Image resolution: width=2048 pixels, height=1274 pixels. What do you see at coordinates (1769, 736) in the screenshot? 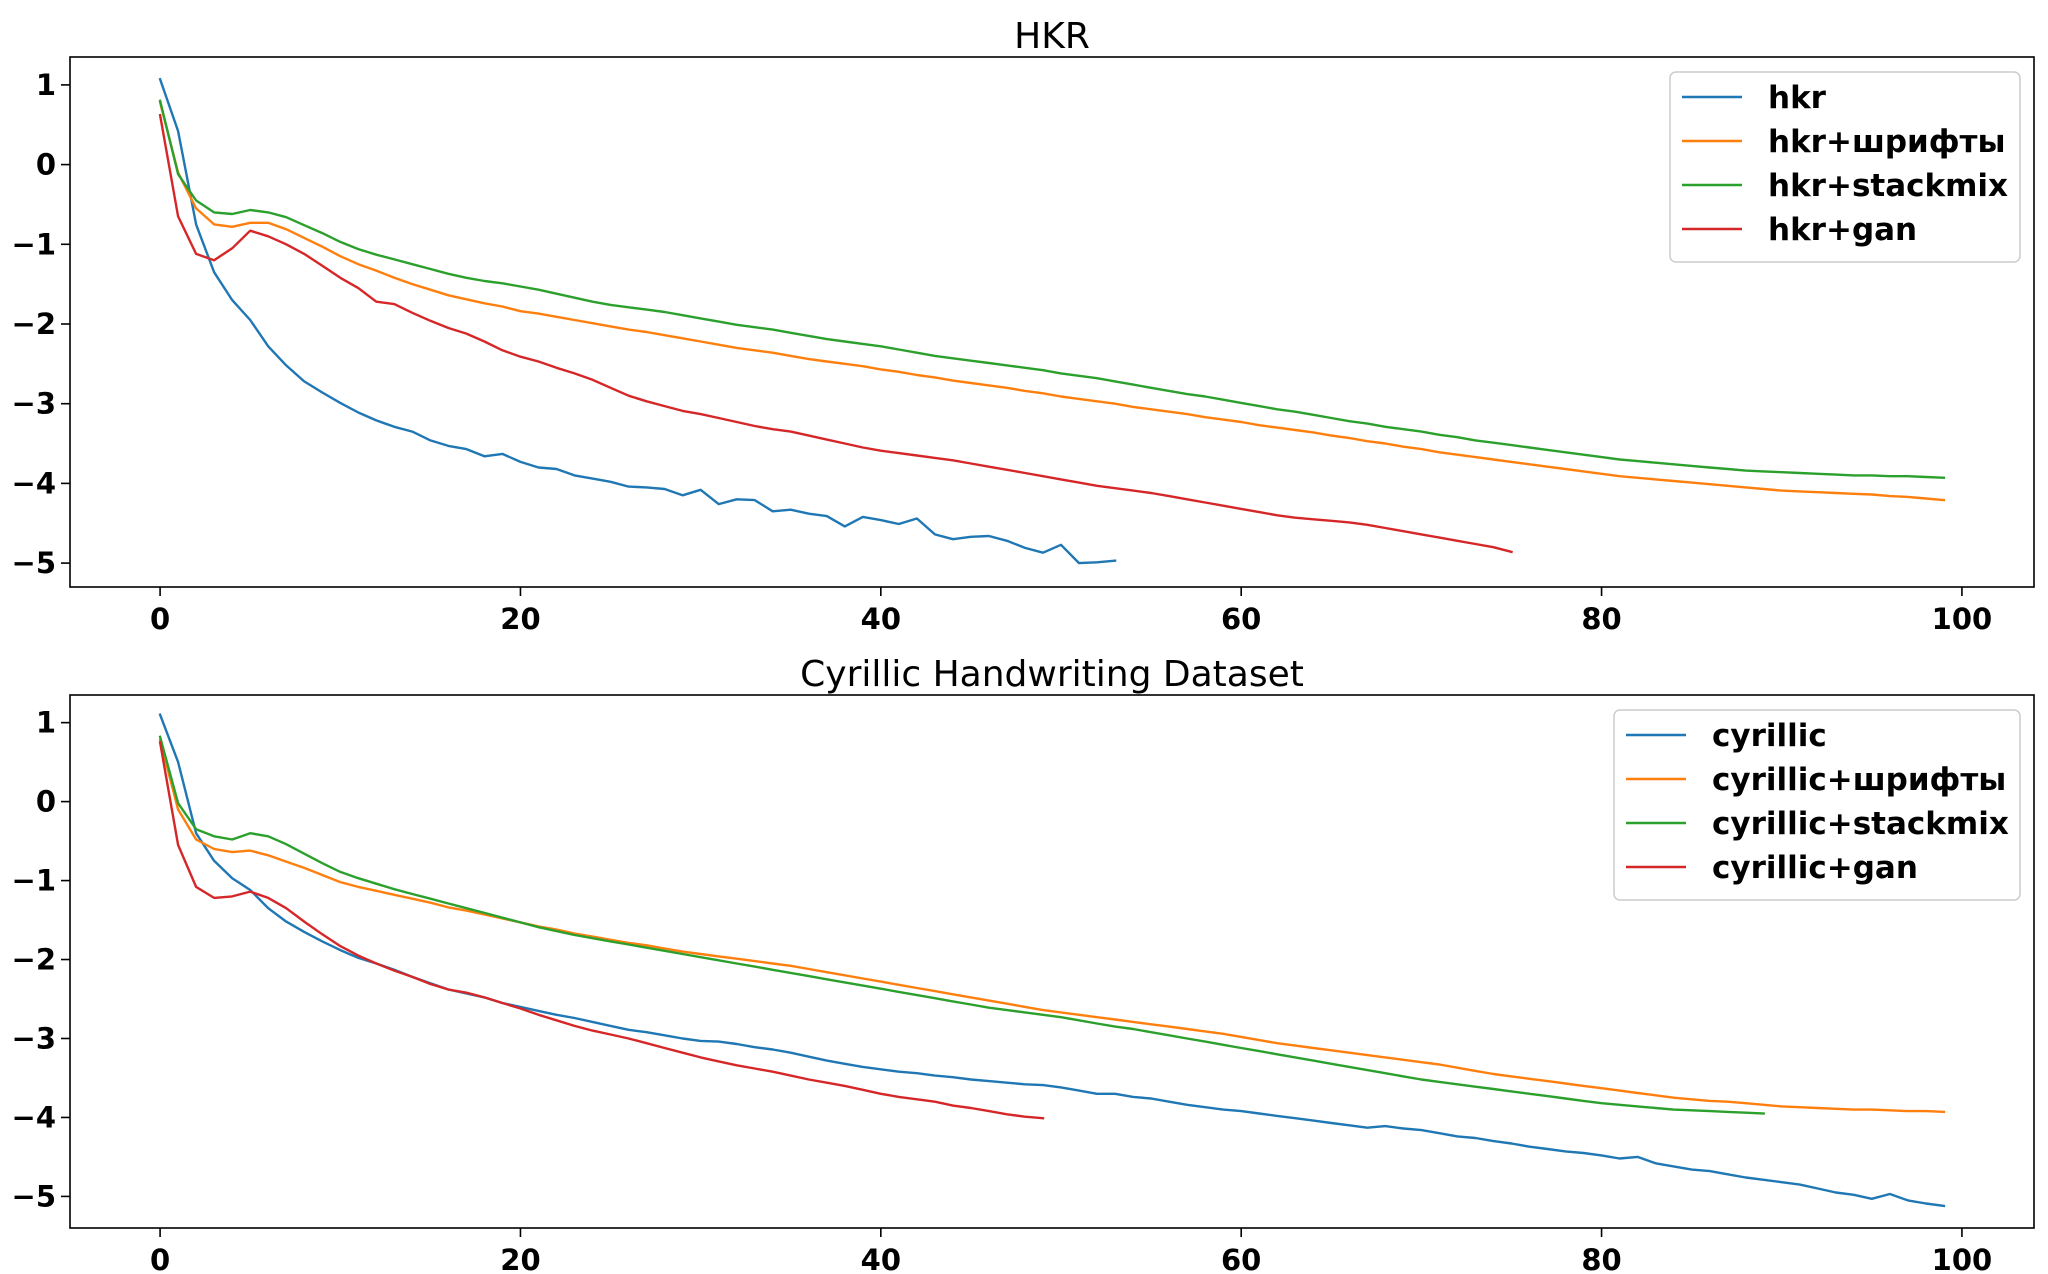
I see `legend-label: cyrillic` at bounding box center [1769, 736].